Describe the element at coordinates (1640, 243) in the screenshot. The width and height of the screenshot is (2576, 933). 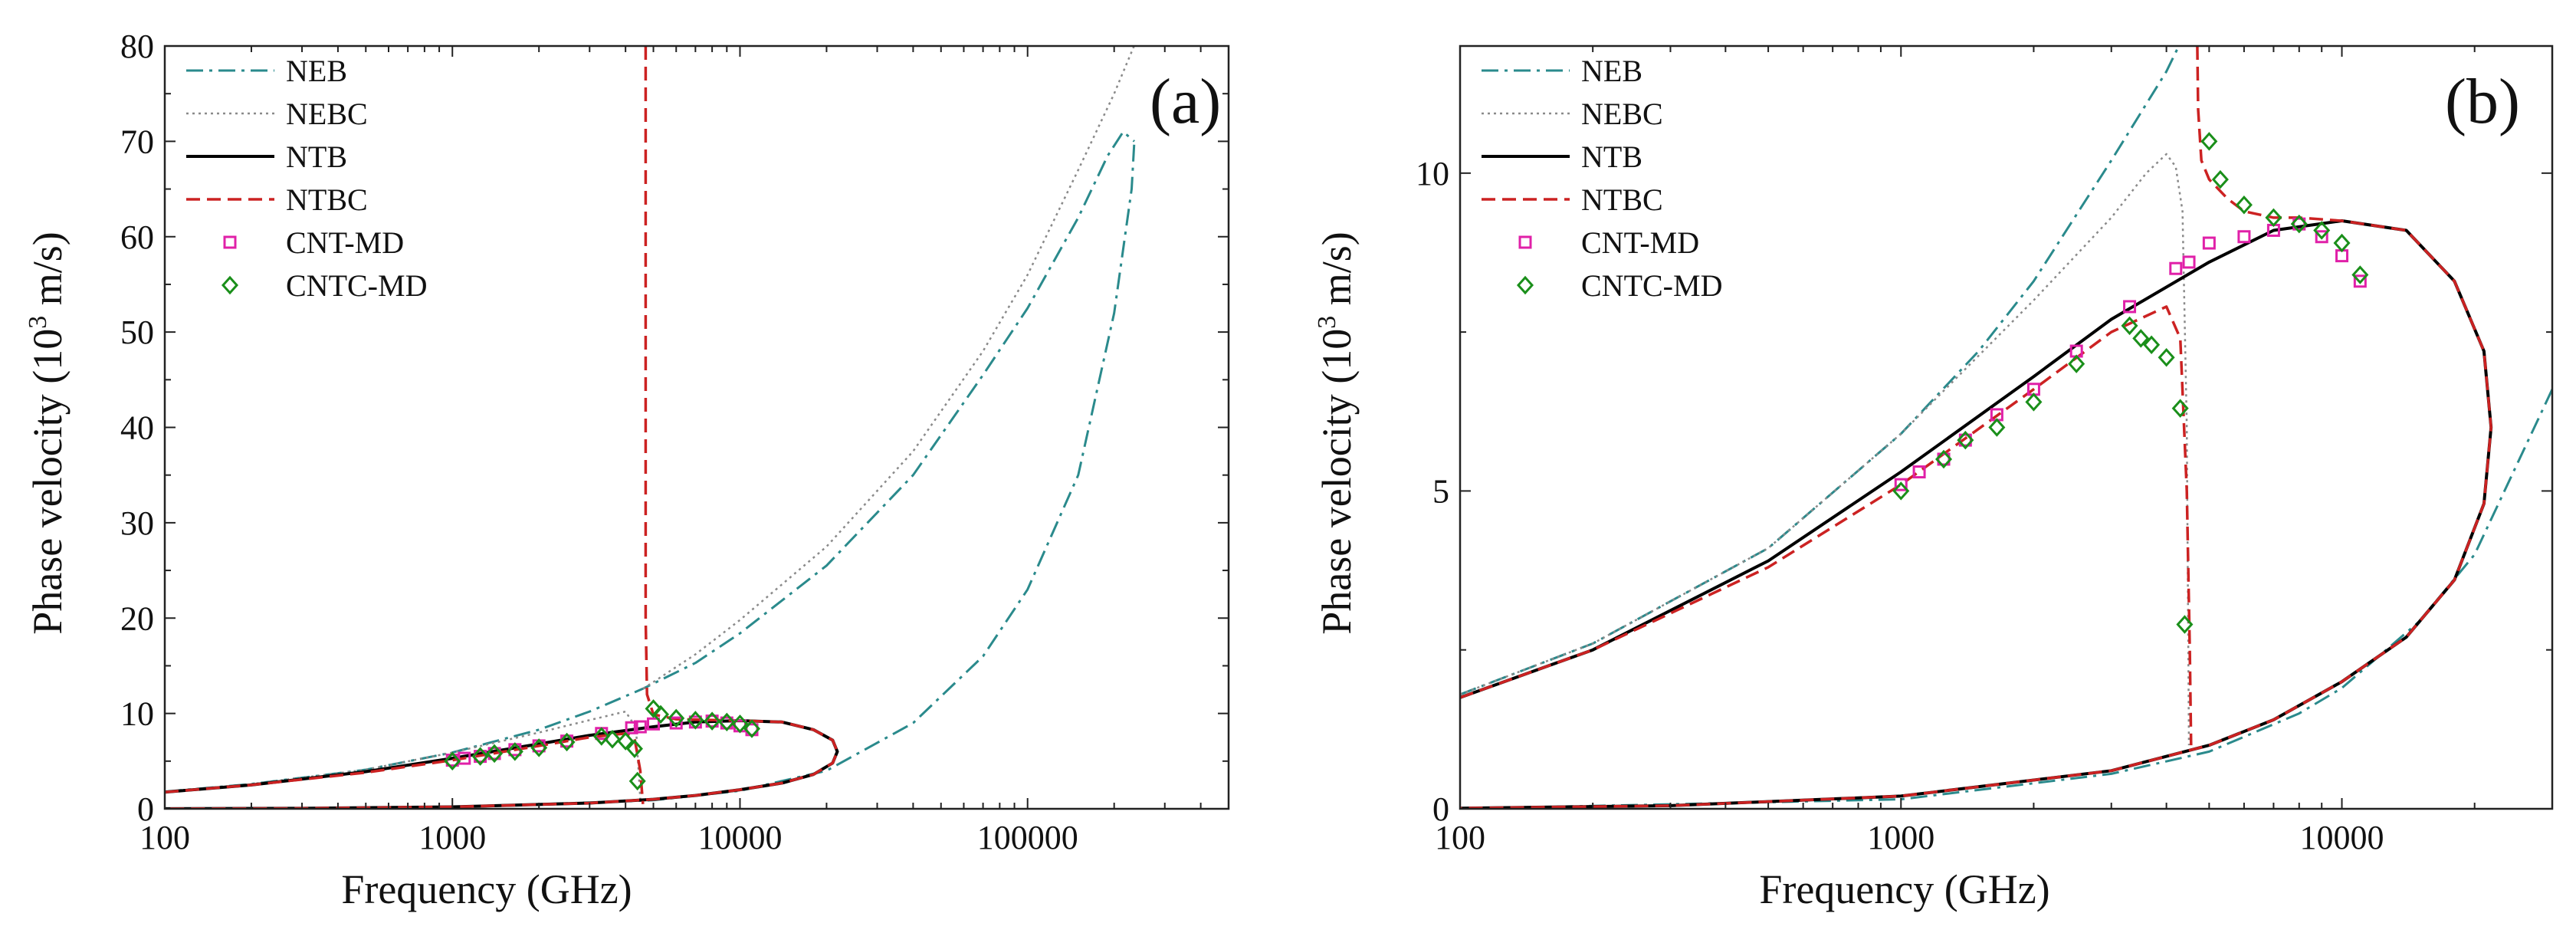
I see `legend-label-cnt-md-b: CNT-MD` at that location.